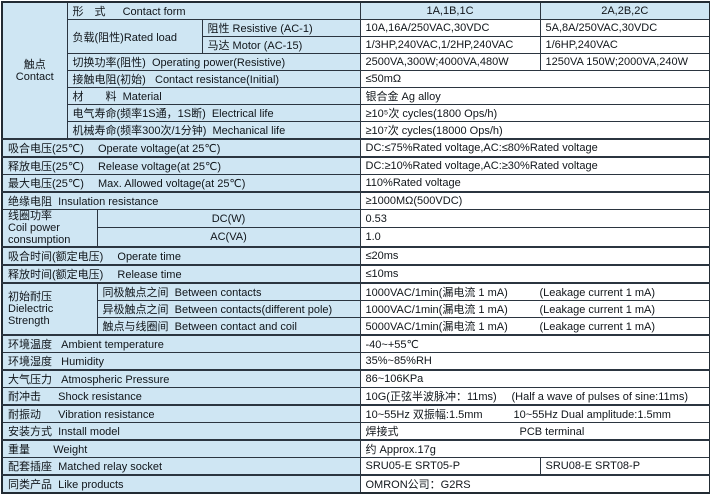 The image size is (710, 494). Describe the element at coordinates (29, 321) in the screenshot. I see `dielectric-strength-label-line: Strength` at that location.